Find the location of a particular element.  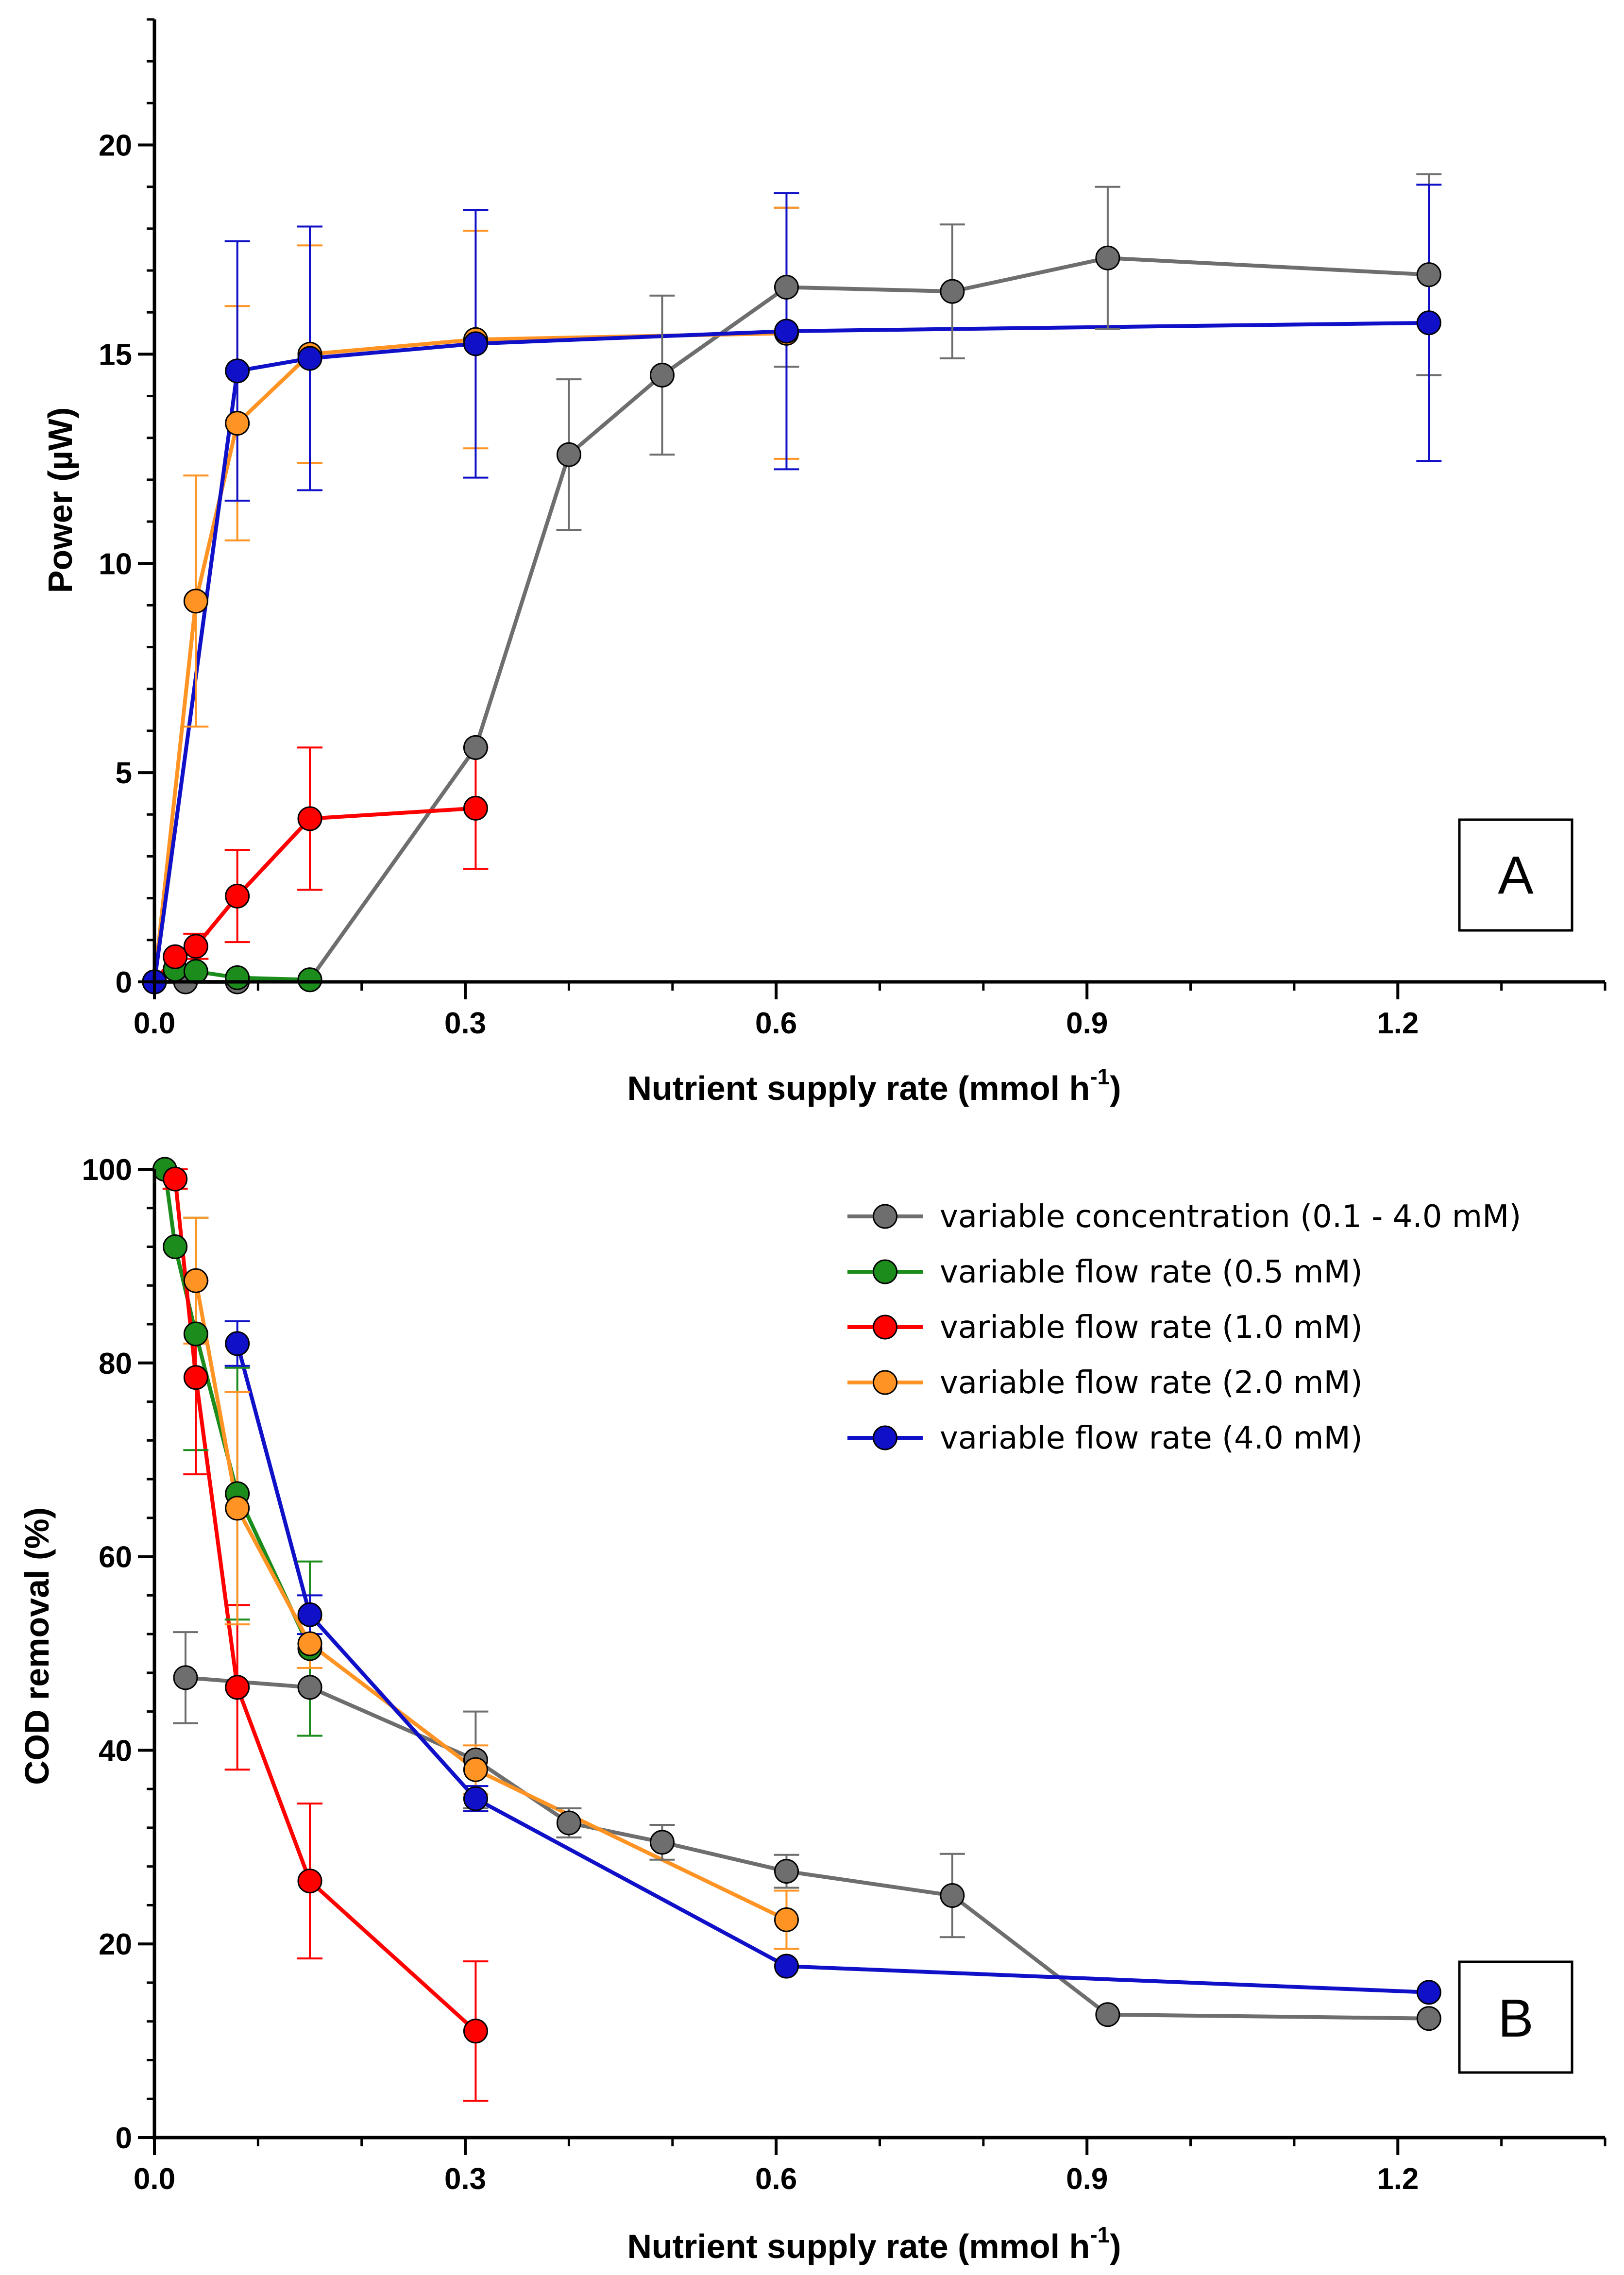

legend-label: variable flow rate (2.0 mM) is located at coordinates (1151, 1383).